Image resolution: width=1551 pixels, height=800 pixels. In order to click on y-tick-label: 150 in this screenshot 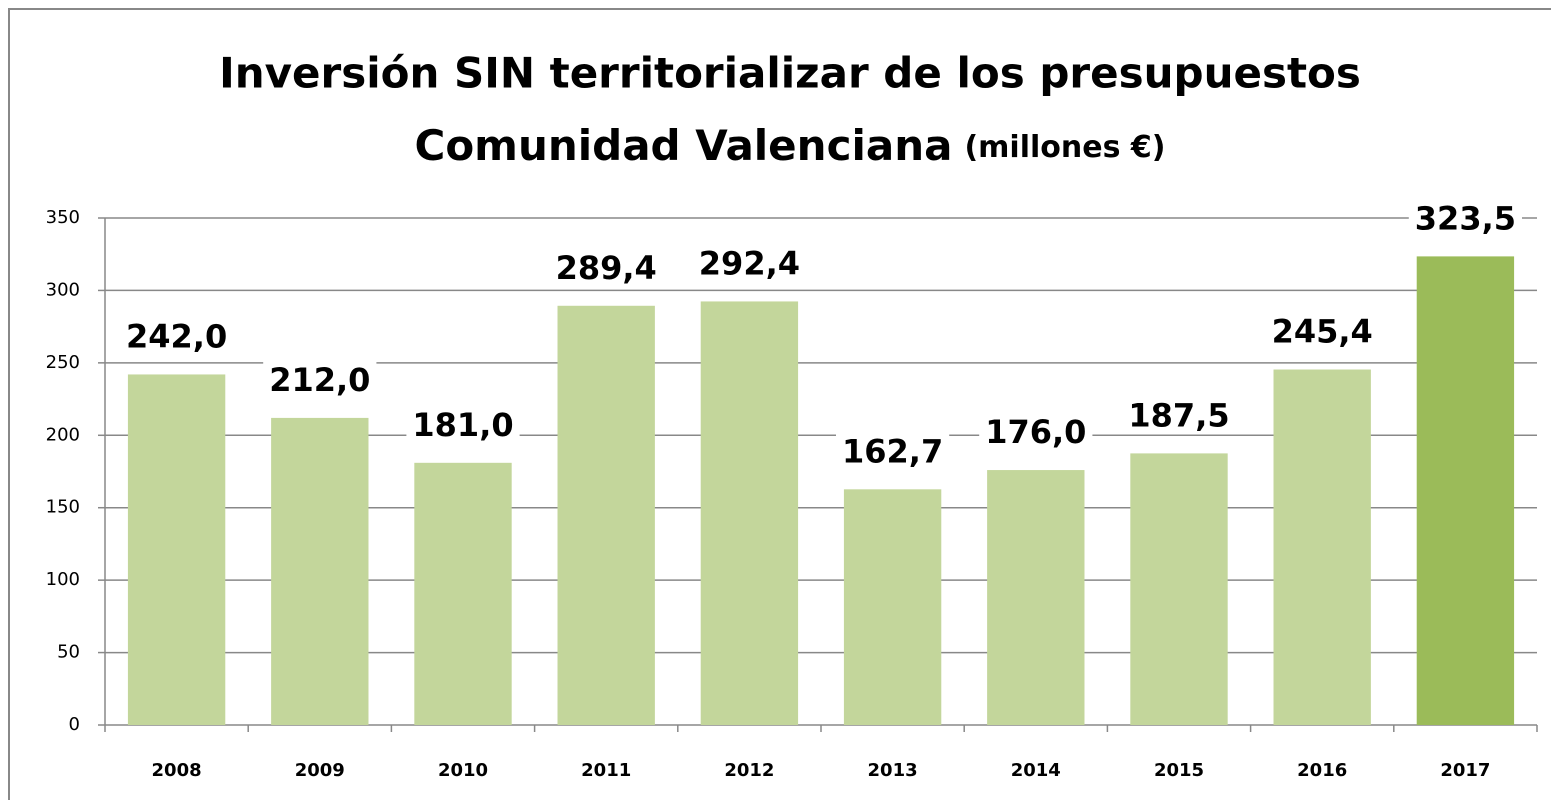, I will do `click(63, 507)`.